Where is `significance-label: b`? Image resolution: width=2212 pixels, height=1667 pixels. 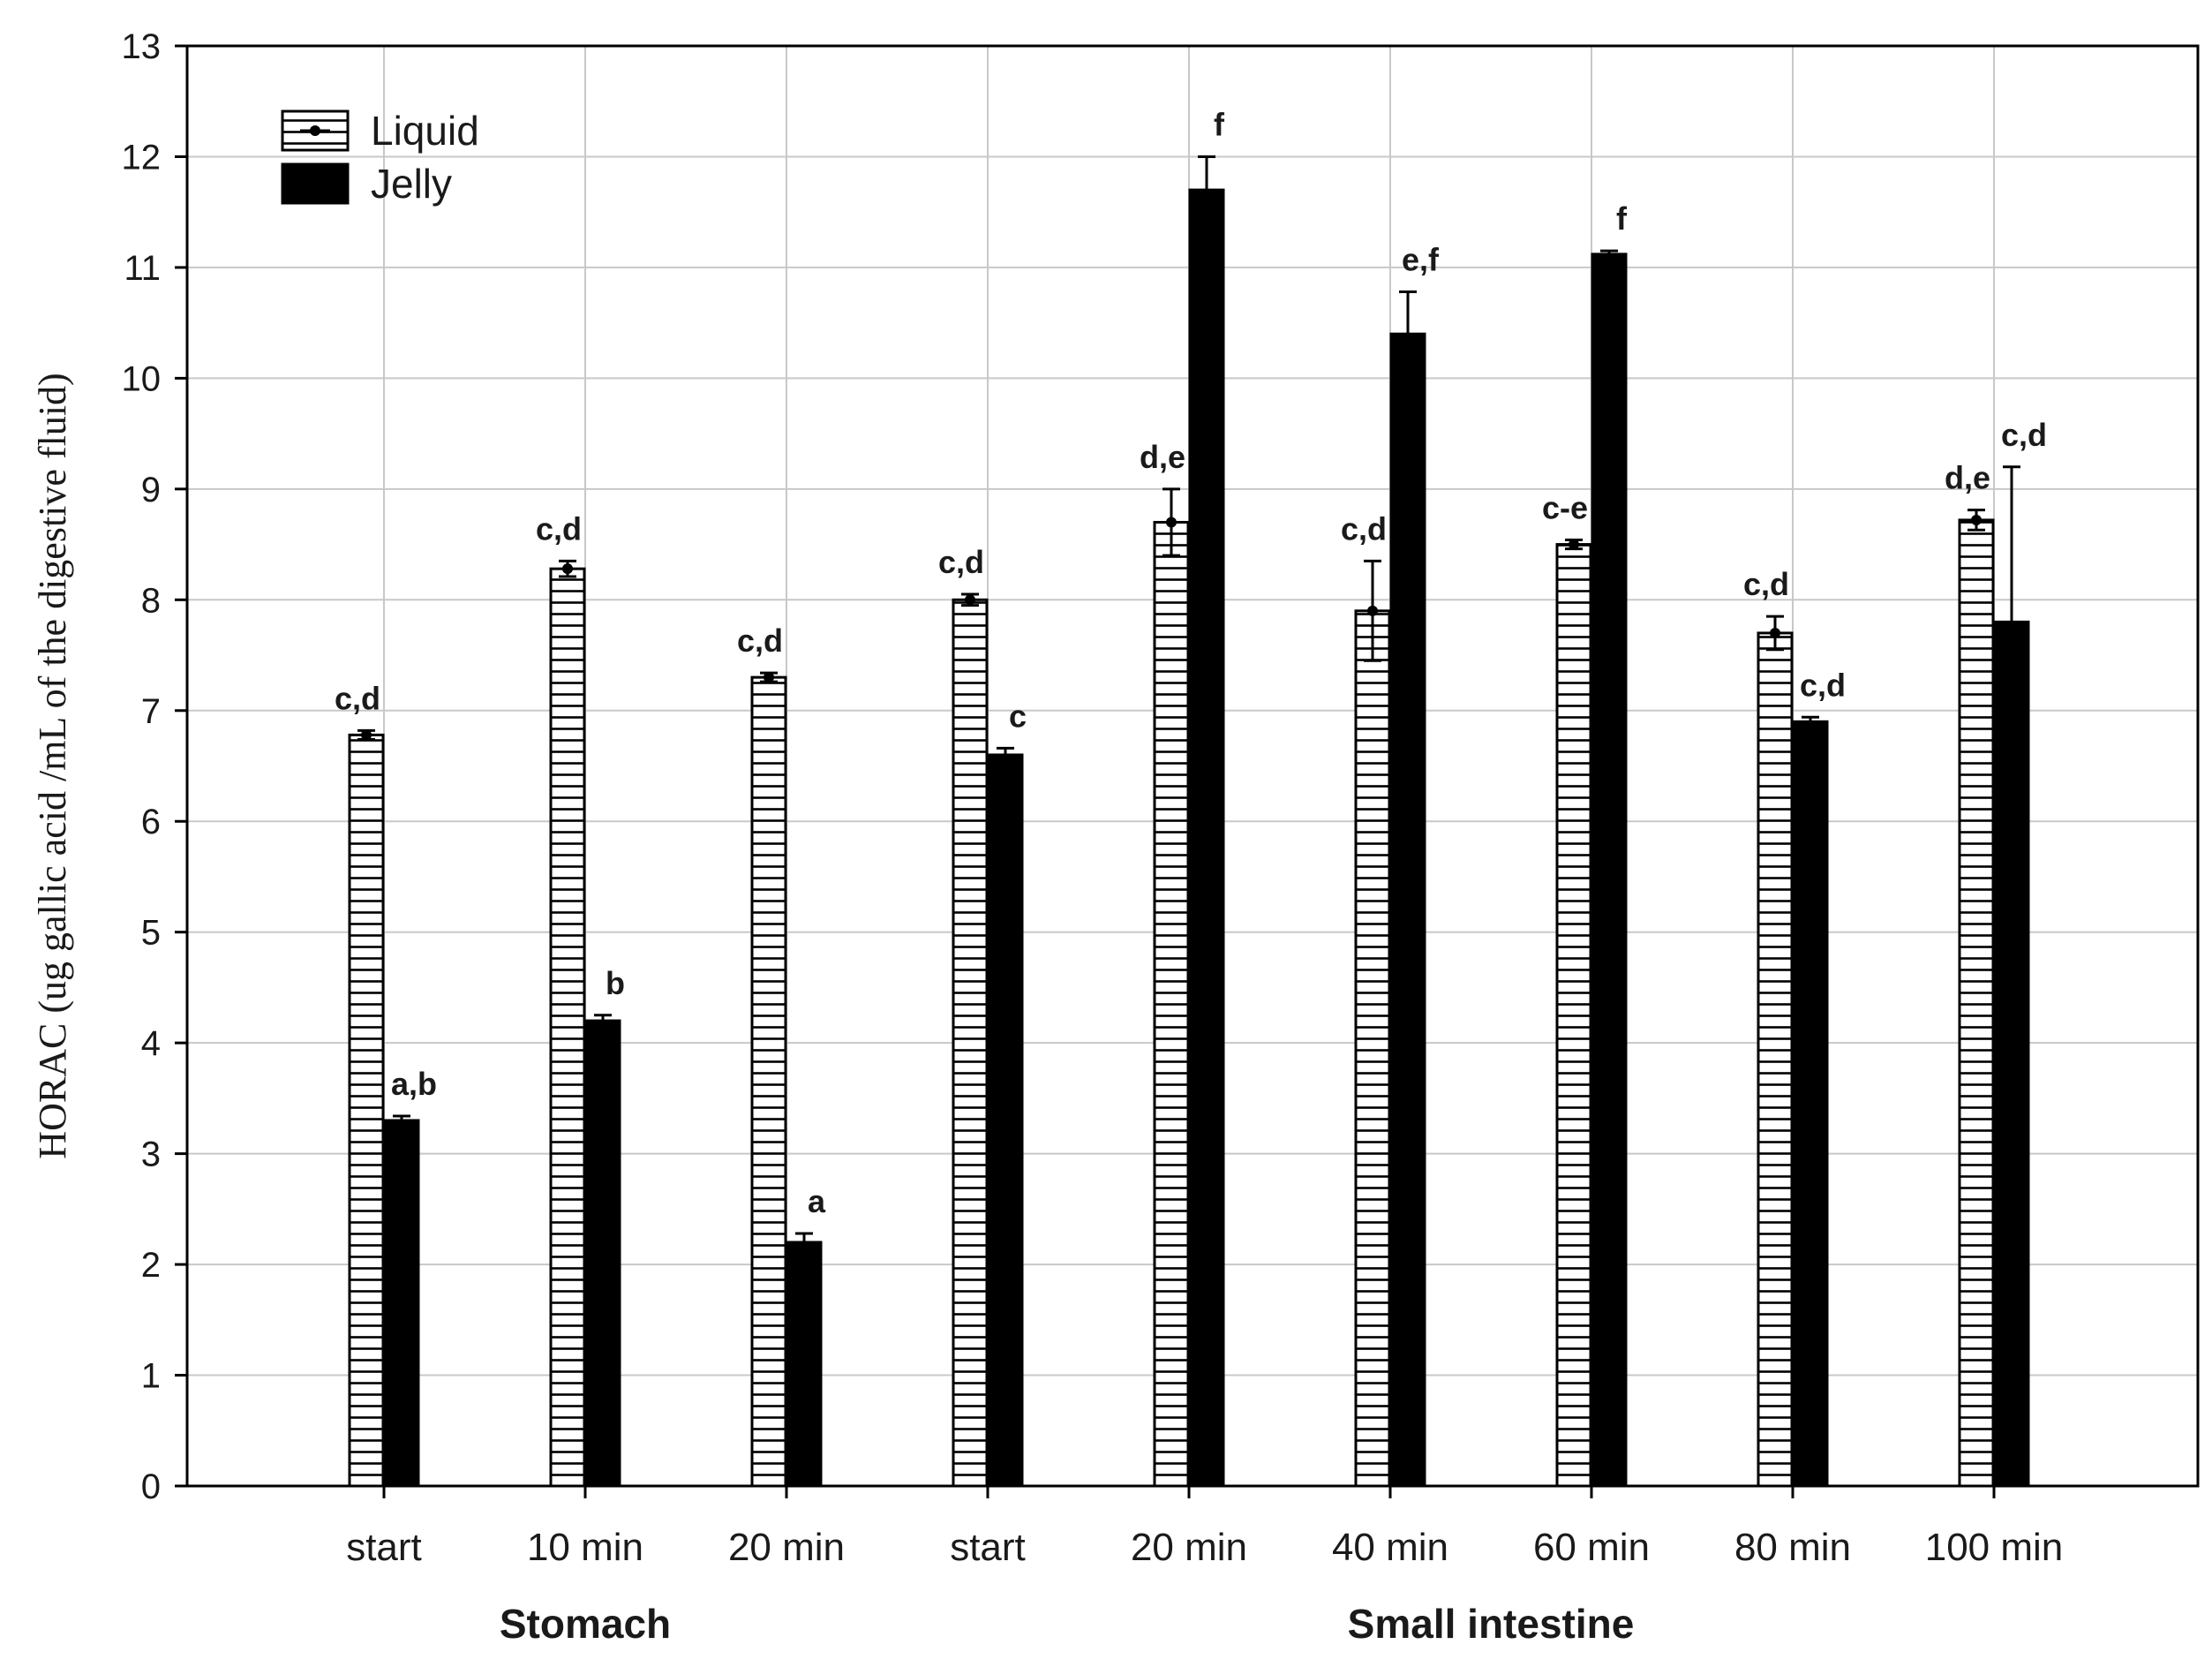
significance-label: b is located at coordinates (615, 983).